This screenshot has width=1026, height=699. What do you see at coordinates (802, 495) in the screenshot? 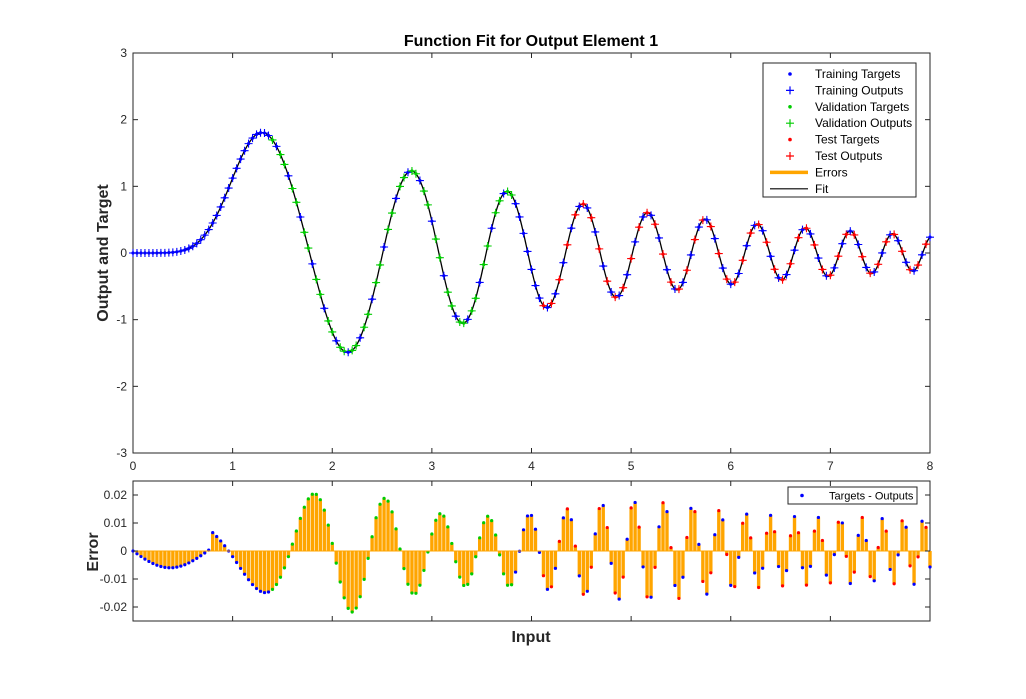
I see `error-legend-swatch` at bounding box center [802, 495].